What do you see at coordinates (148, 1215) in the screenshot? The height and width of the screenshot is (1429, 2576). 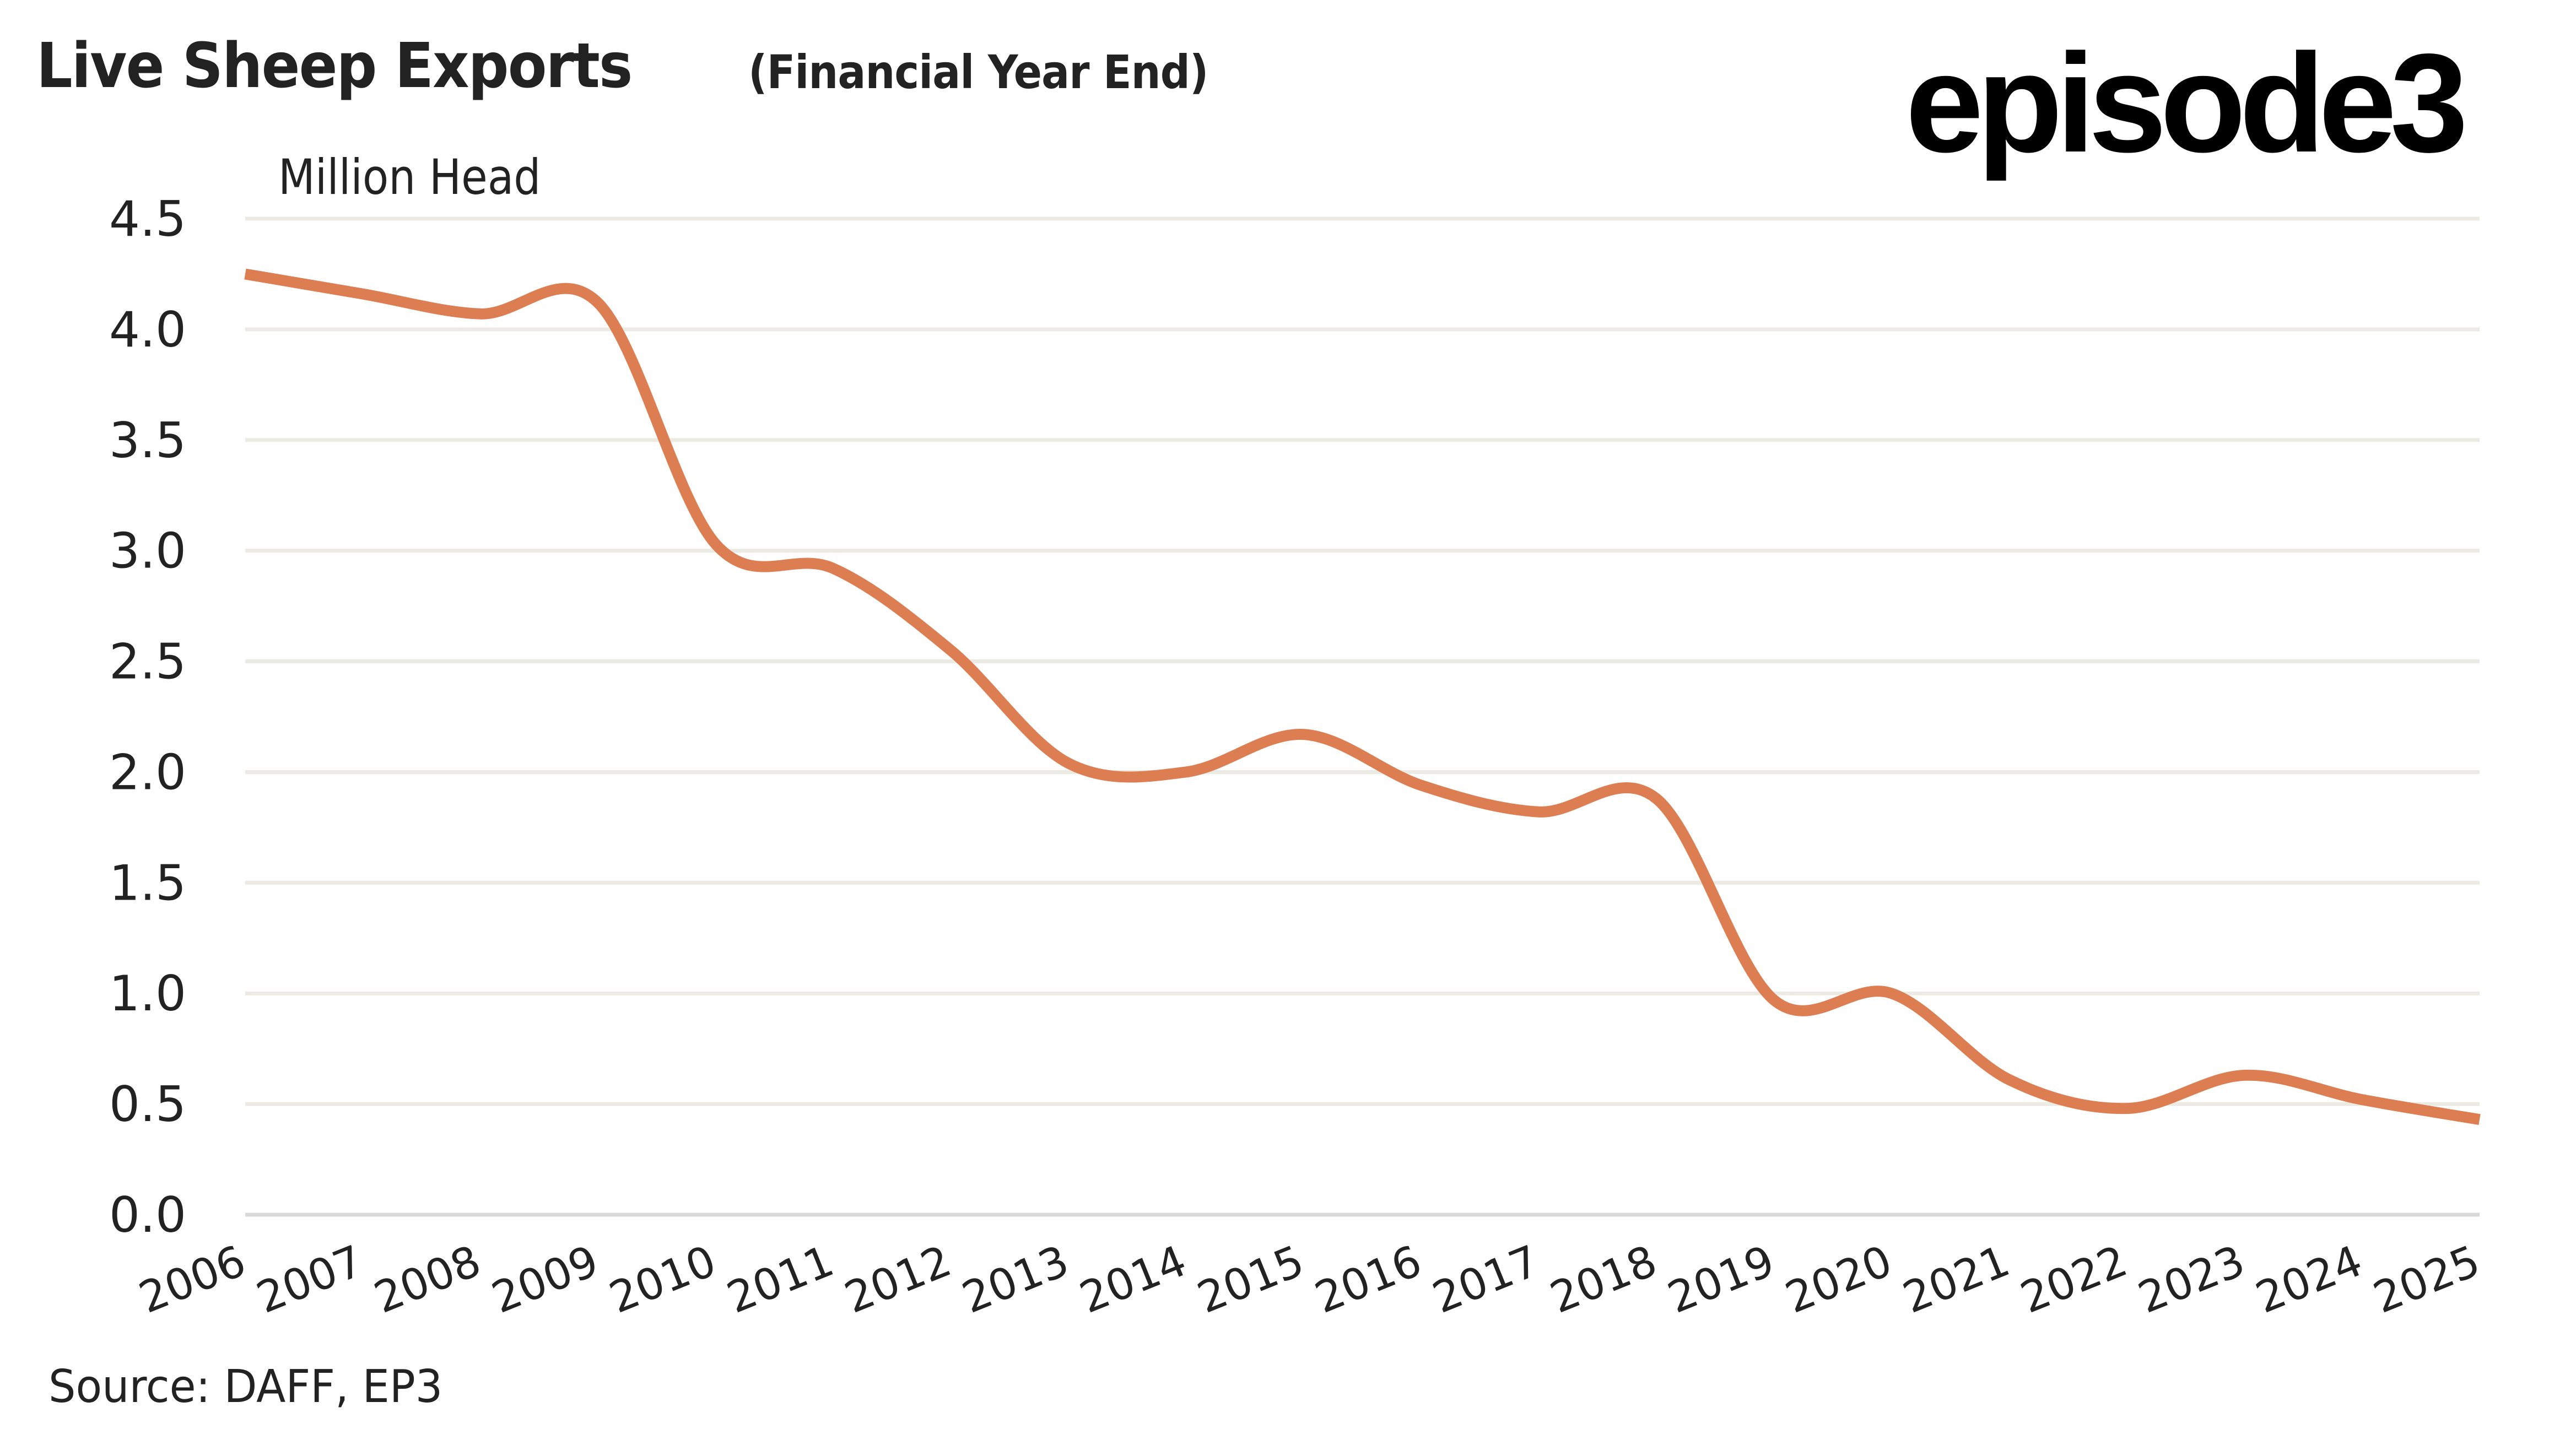 I see `y-tick-label: 0.0` at bounding box center [148, 1215].